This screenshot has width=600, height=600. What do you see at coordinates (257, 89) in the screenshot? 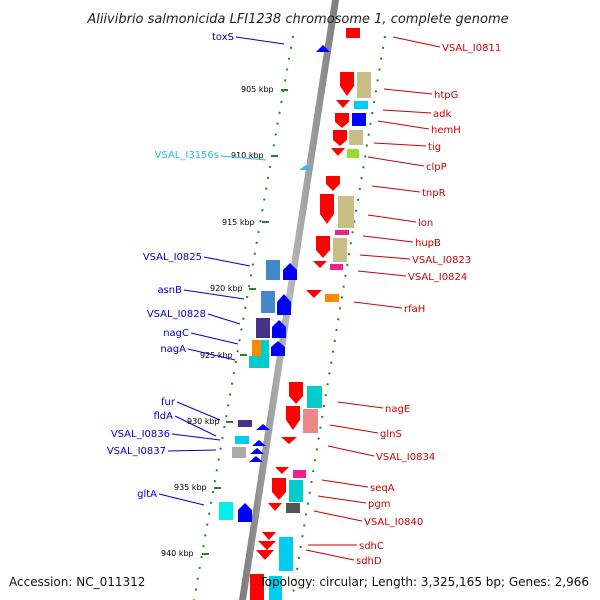
I see `kbp-label: 905 kbp` at bounding box center [257, 89].